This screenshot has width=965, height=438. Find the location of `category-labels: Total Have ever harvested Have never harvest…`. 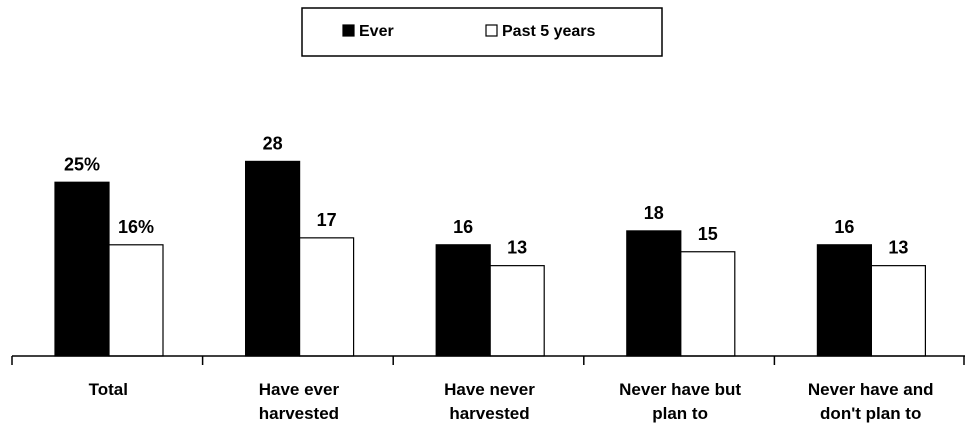

category-labels: Total Have ever harvested Have never harvest… is located at coordinates (511, 401).